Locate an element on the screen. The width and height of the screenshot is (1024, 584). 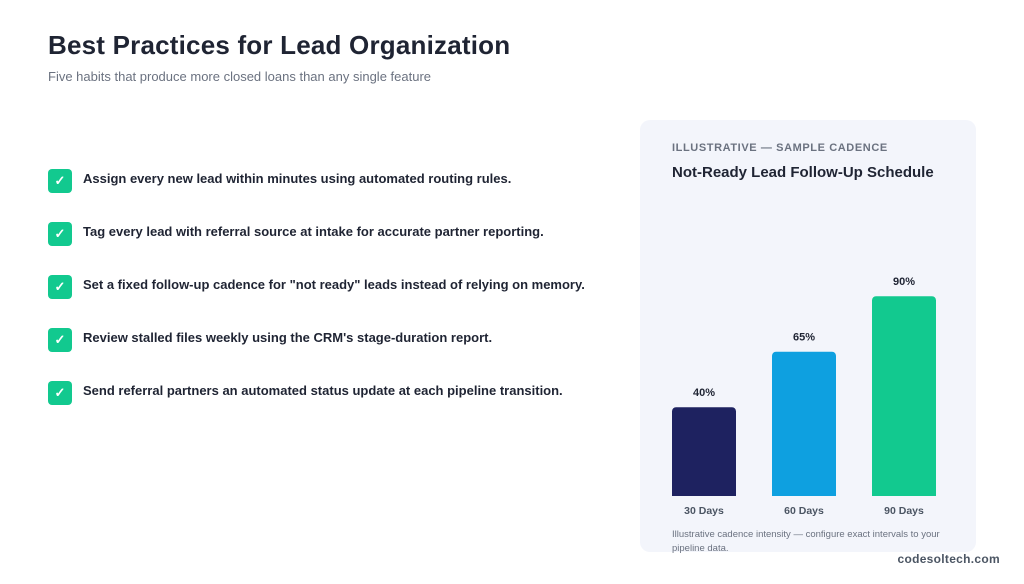
chart-data-label: 40% is located at coordinates (704, 393).